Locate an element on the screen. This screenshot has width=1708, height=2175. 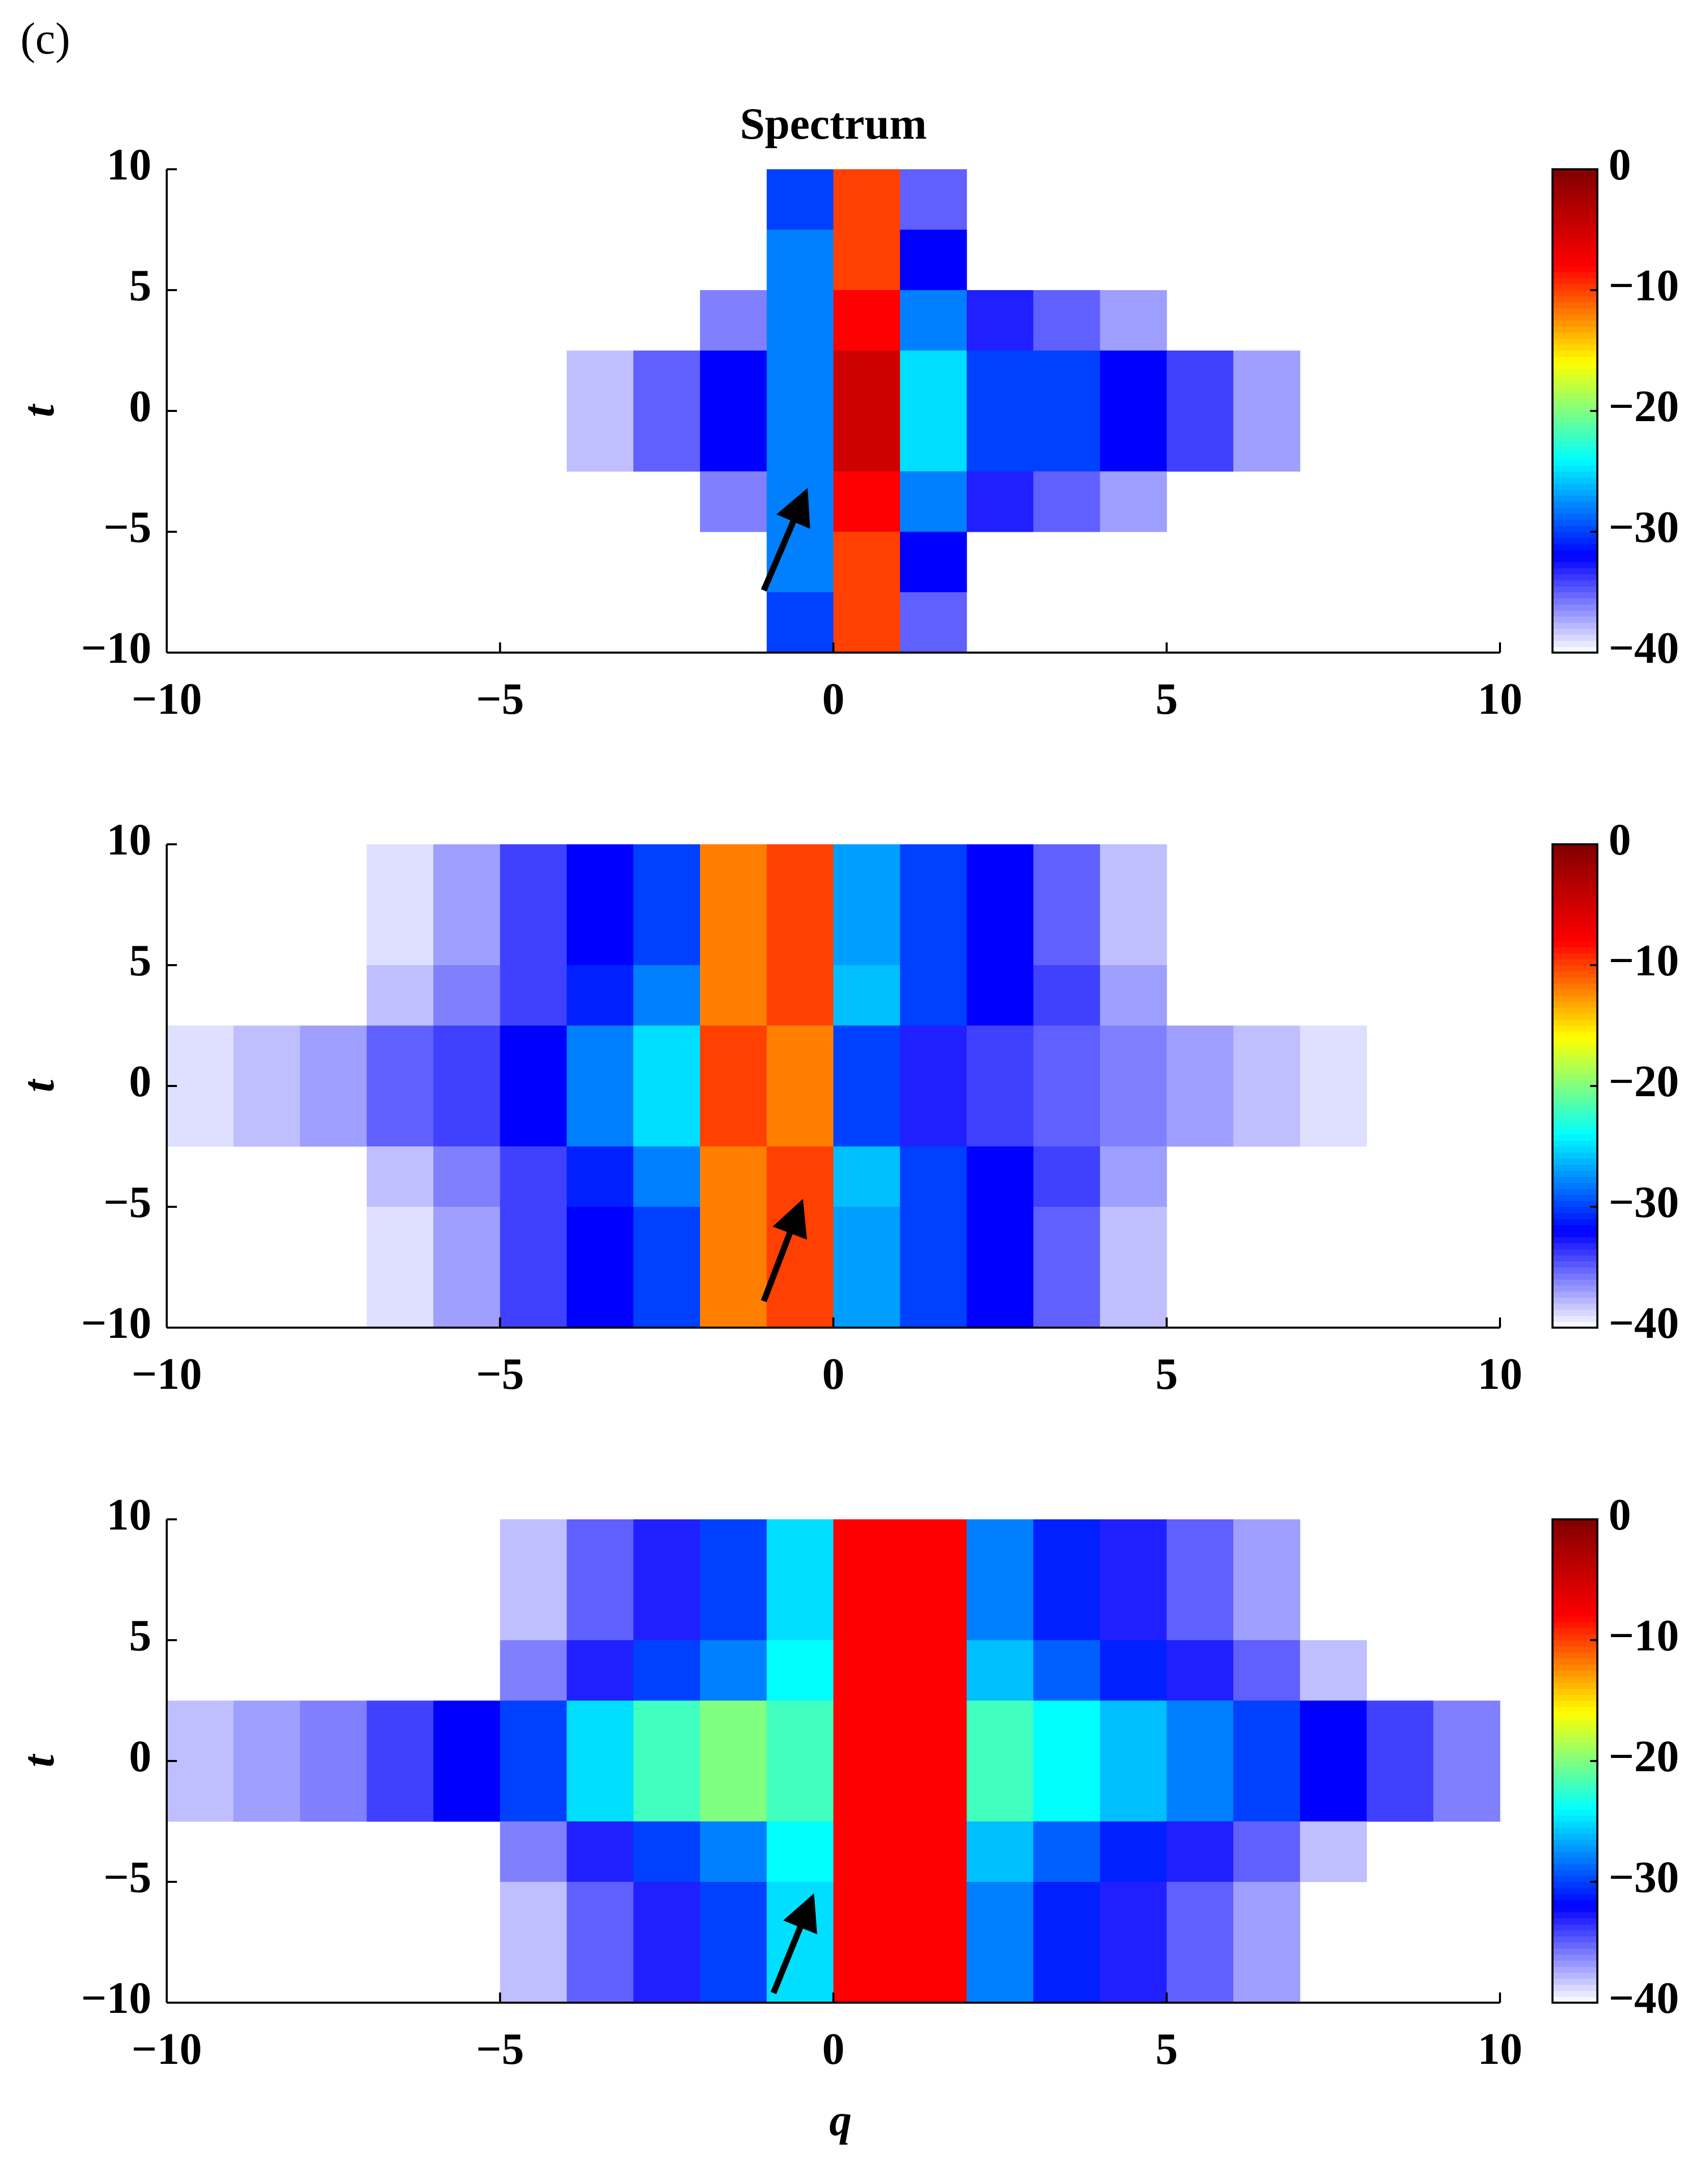
x-tick-label: 5 is located at coordinates (1166, 2049).